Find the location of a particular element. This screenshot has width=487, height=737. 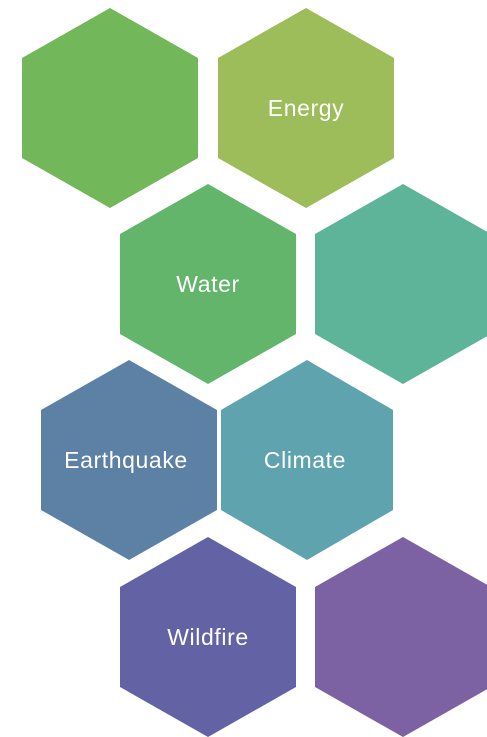

hex-1-shape is located at coordinates (110, 108).